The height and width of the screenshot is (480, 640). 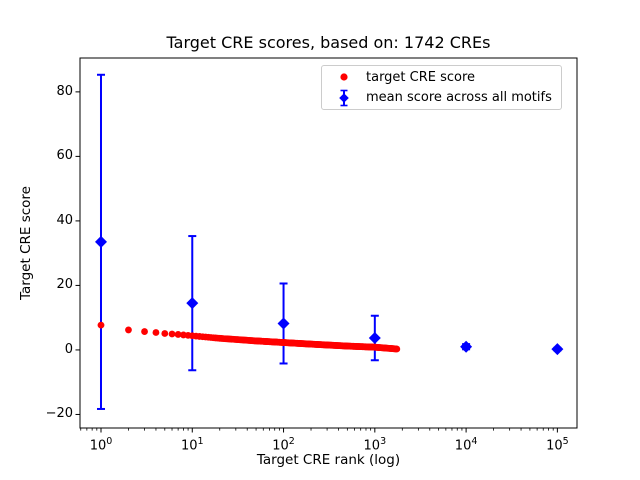 I want to click on y-tick-label: 20, so click(x=64, y=285).